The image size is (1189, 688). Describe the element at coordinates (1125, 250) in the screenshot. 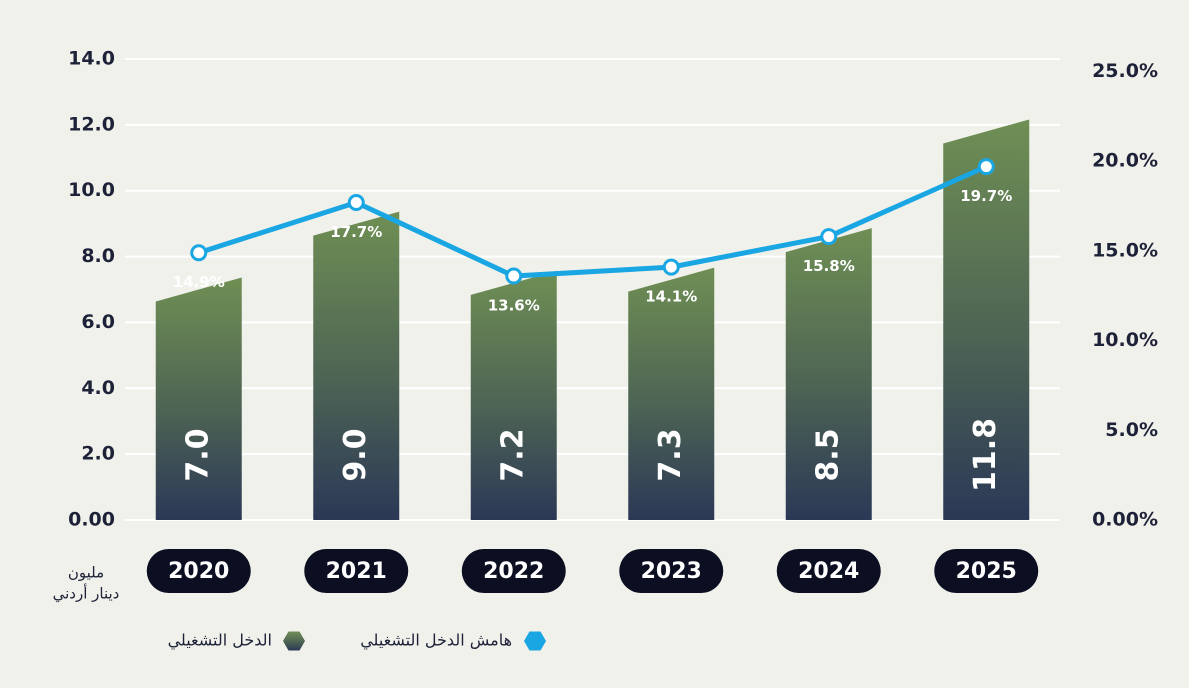

I see `y2-tick-label: 15.0%` at that location.